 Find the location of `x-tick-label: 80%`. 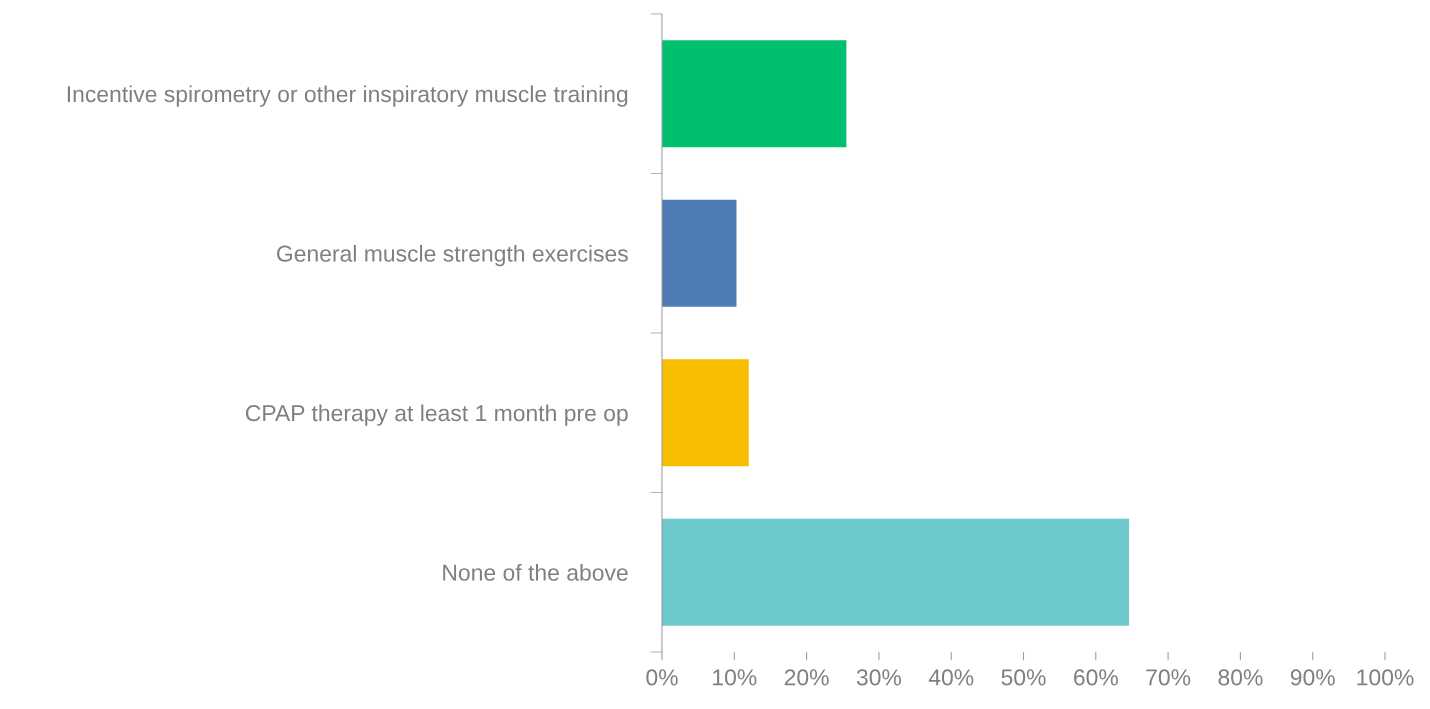

x-tick-label: 80% is located at coordinates (1240, 677).